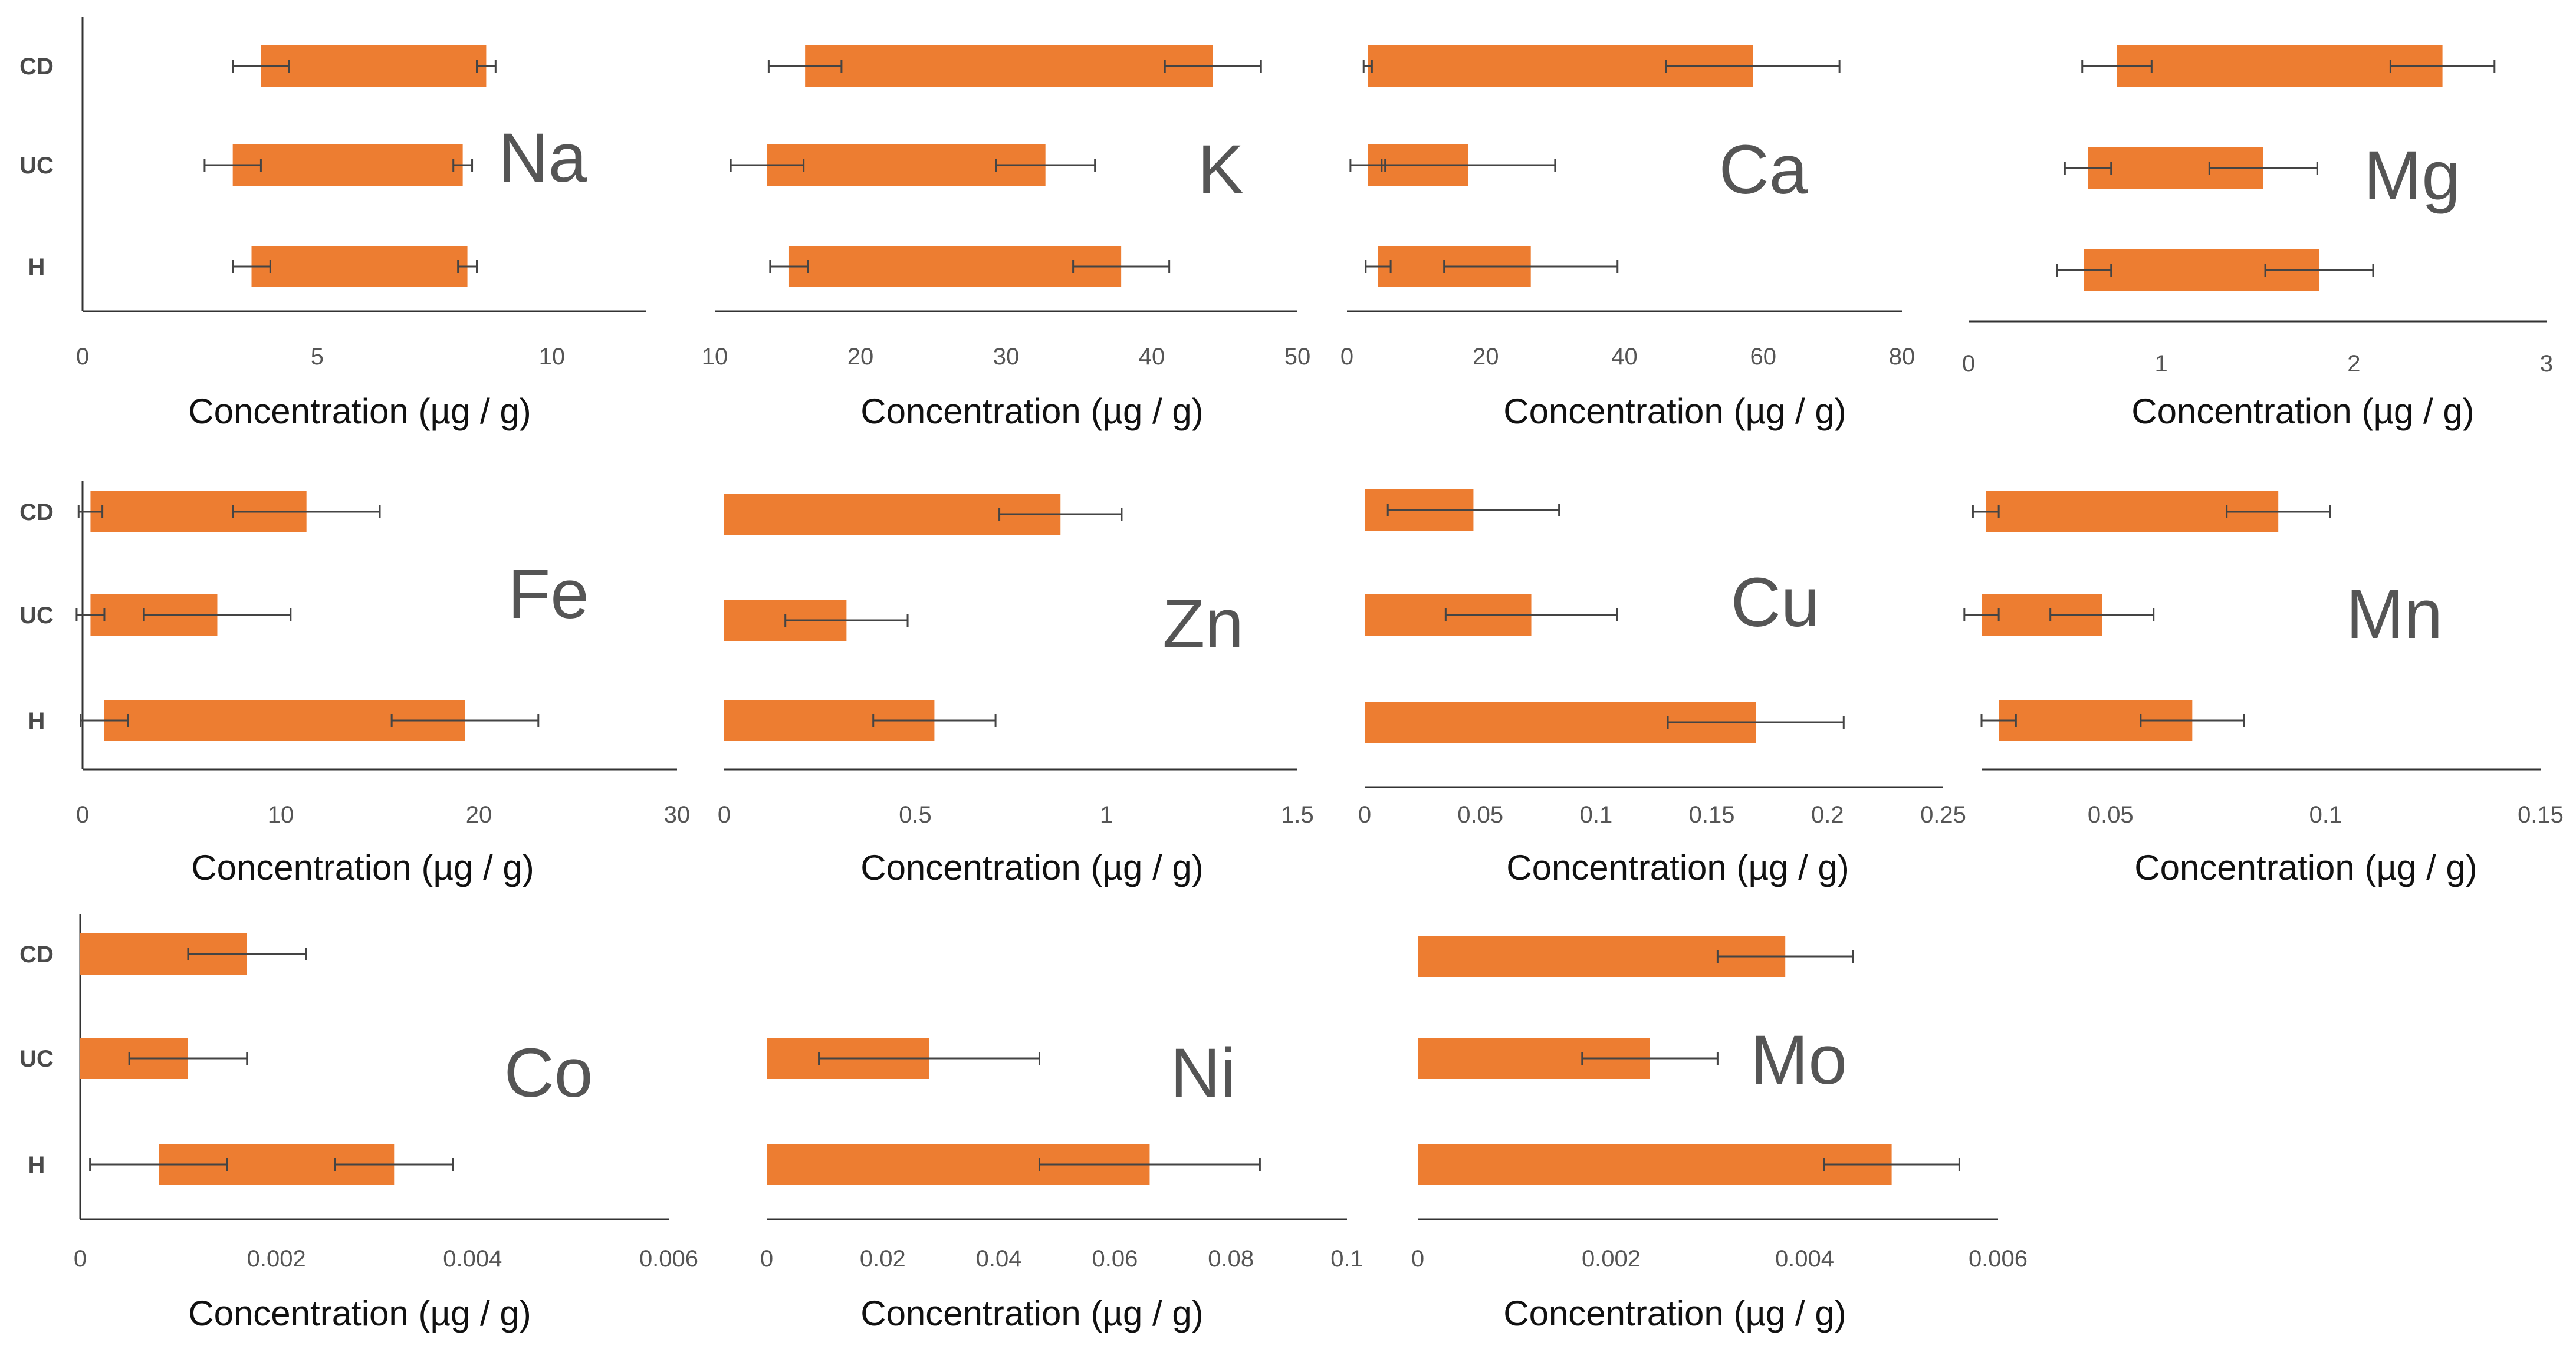  I want to click on tick-label-k: 20, so click(861, 357).